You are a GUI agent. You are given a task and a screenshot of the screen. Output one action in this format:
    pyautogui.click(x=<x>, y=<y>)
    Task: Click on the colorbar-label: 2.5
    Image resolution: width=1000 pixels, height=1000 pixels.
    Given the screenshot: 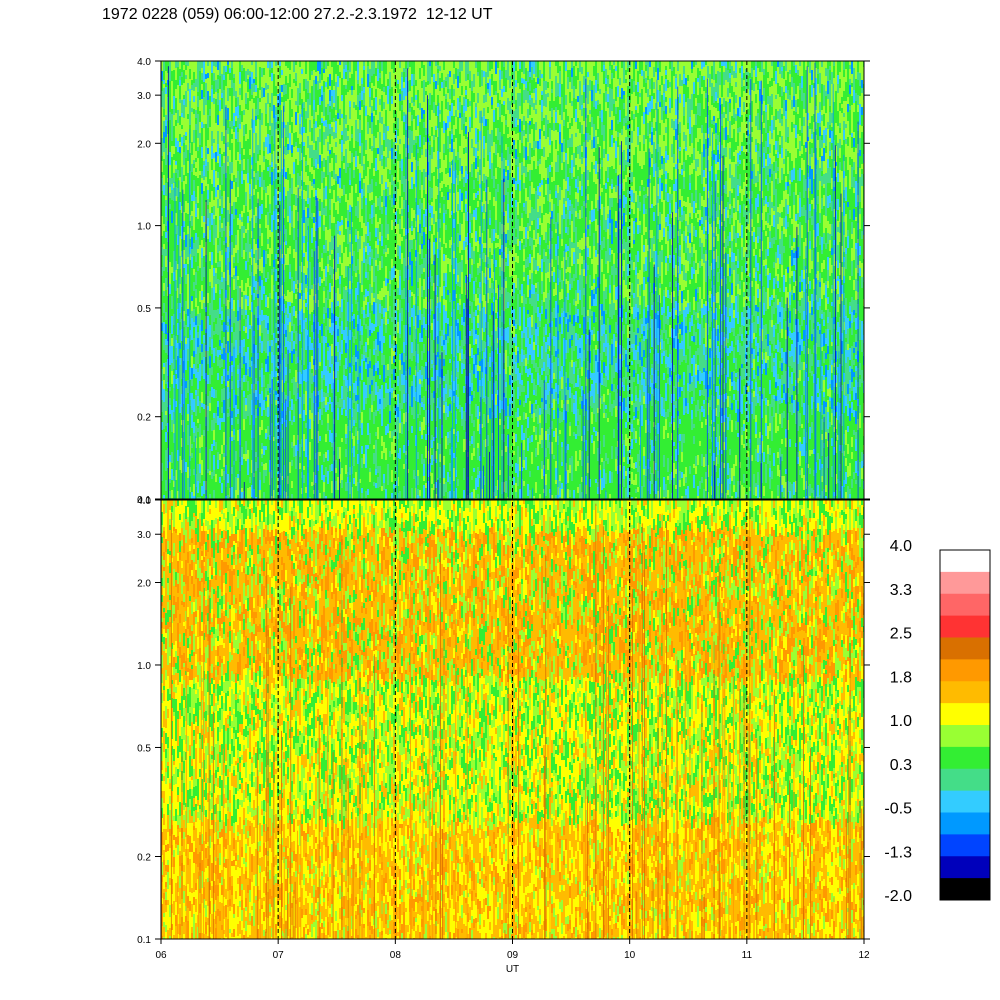 What is the action you would take?
    pyautogui.click(x=901, y=634)
    